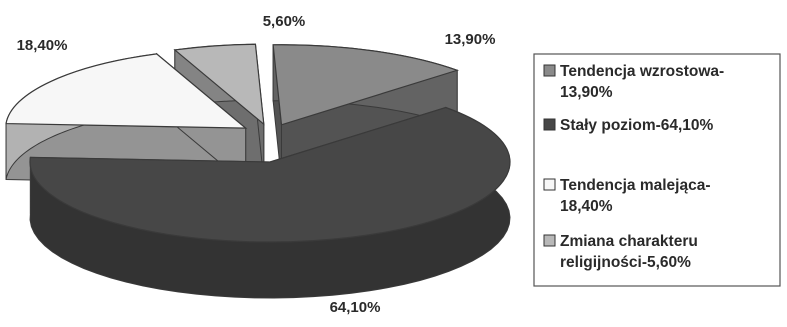 The image size is (787, 327). What do you see at coordinates (620, 252) in the screenshot?
I see `legend-entry: Zmiana charakteru religijności-5,60%` at bounding box center [620, 252].